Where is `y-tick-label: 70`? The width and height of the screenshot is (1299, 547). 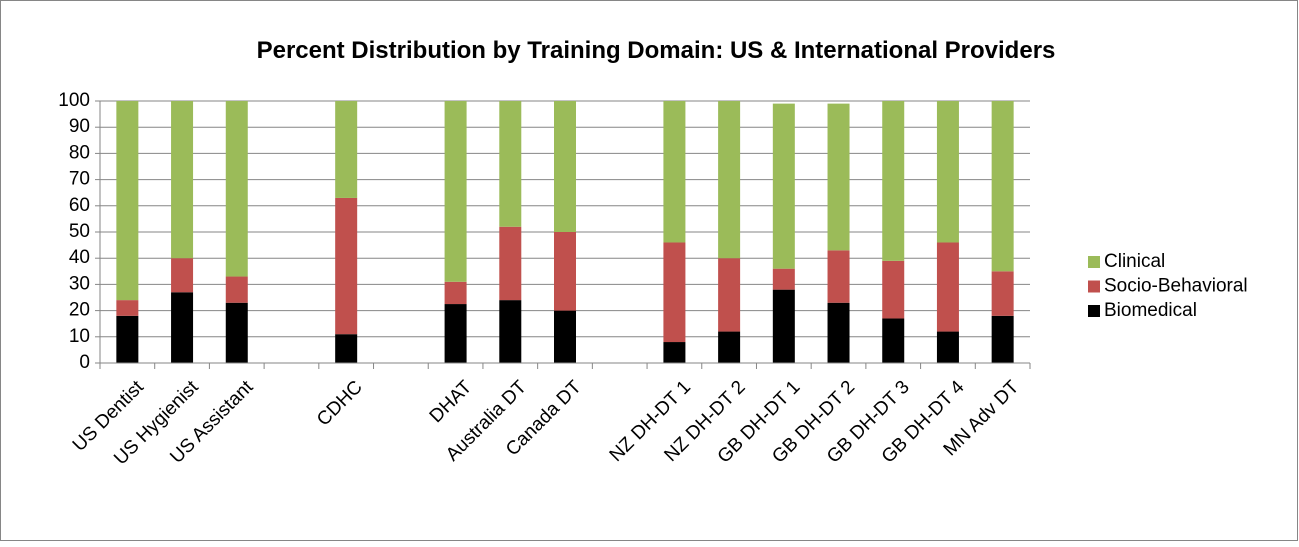 y-tick-label: 70 is located at coordinates (79, 179).